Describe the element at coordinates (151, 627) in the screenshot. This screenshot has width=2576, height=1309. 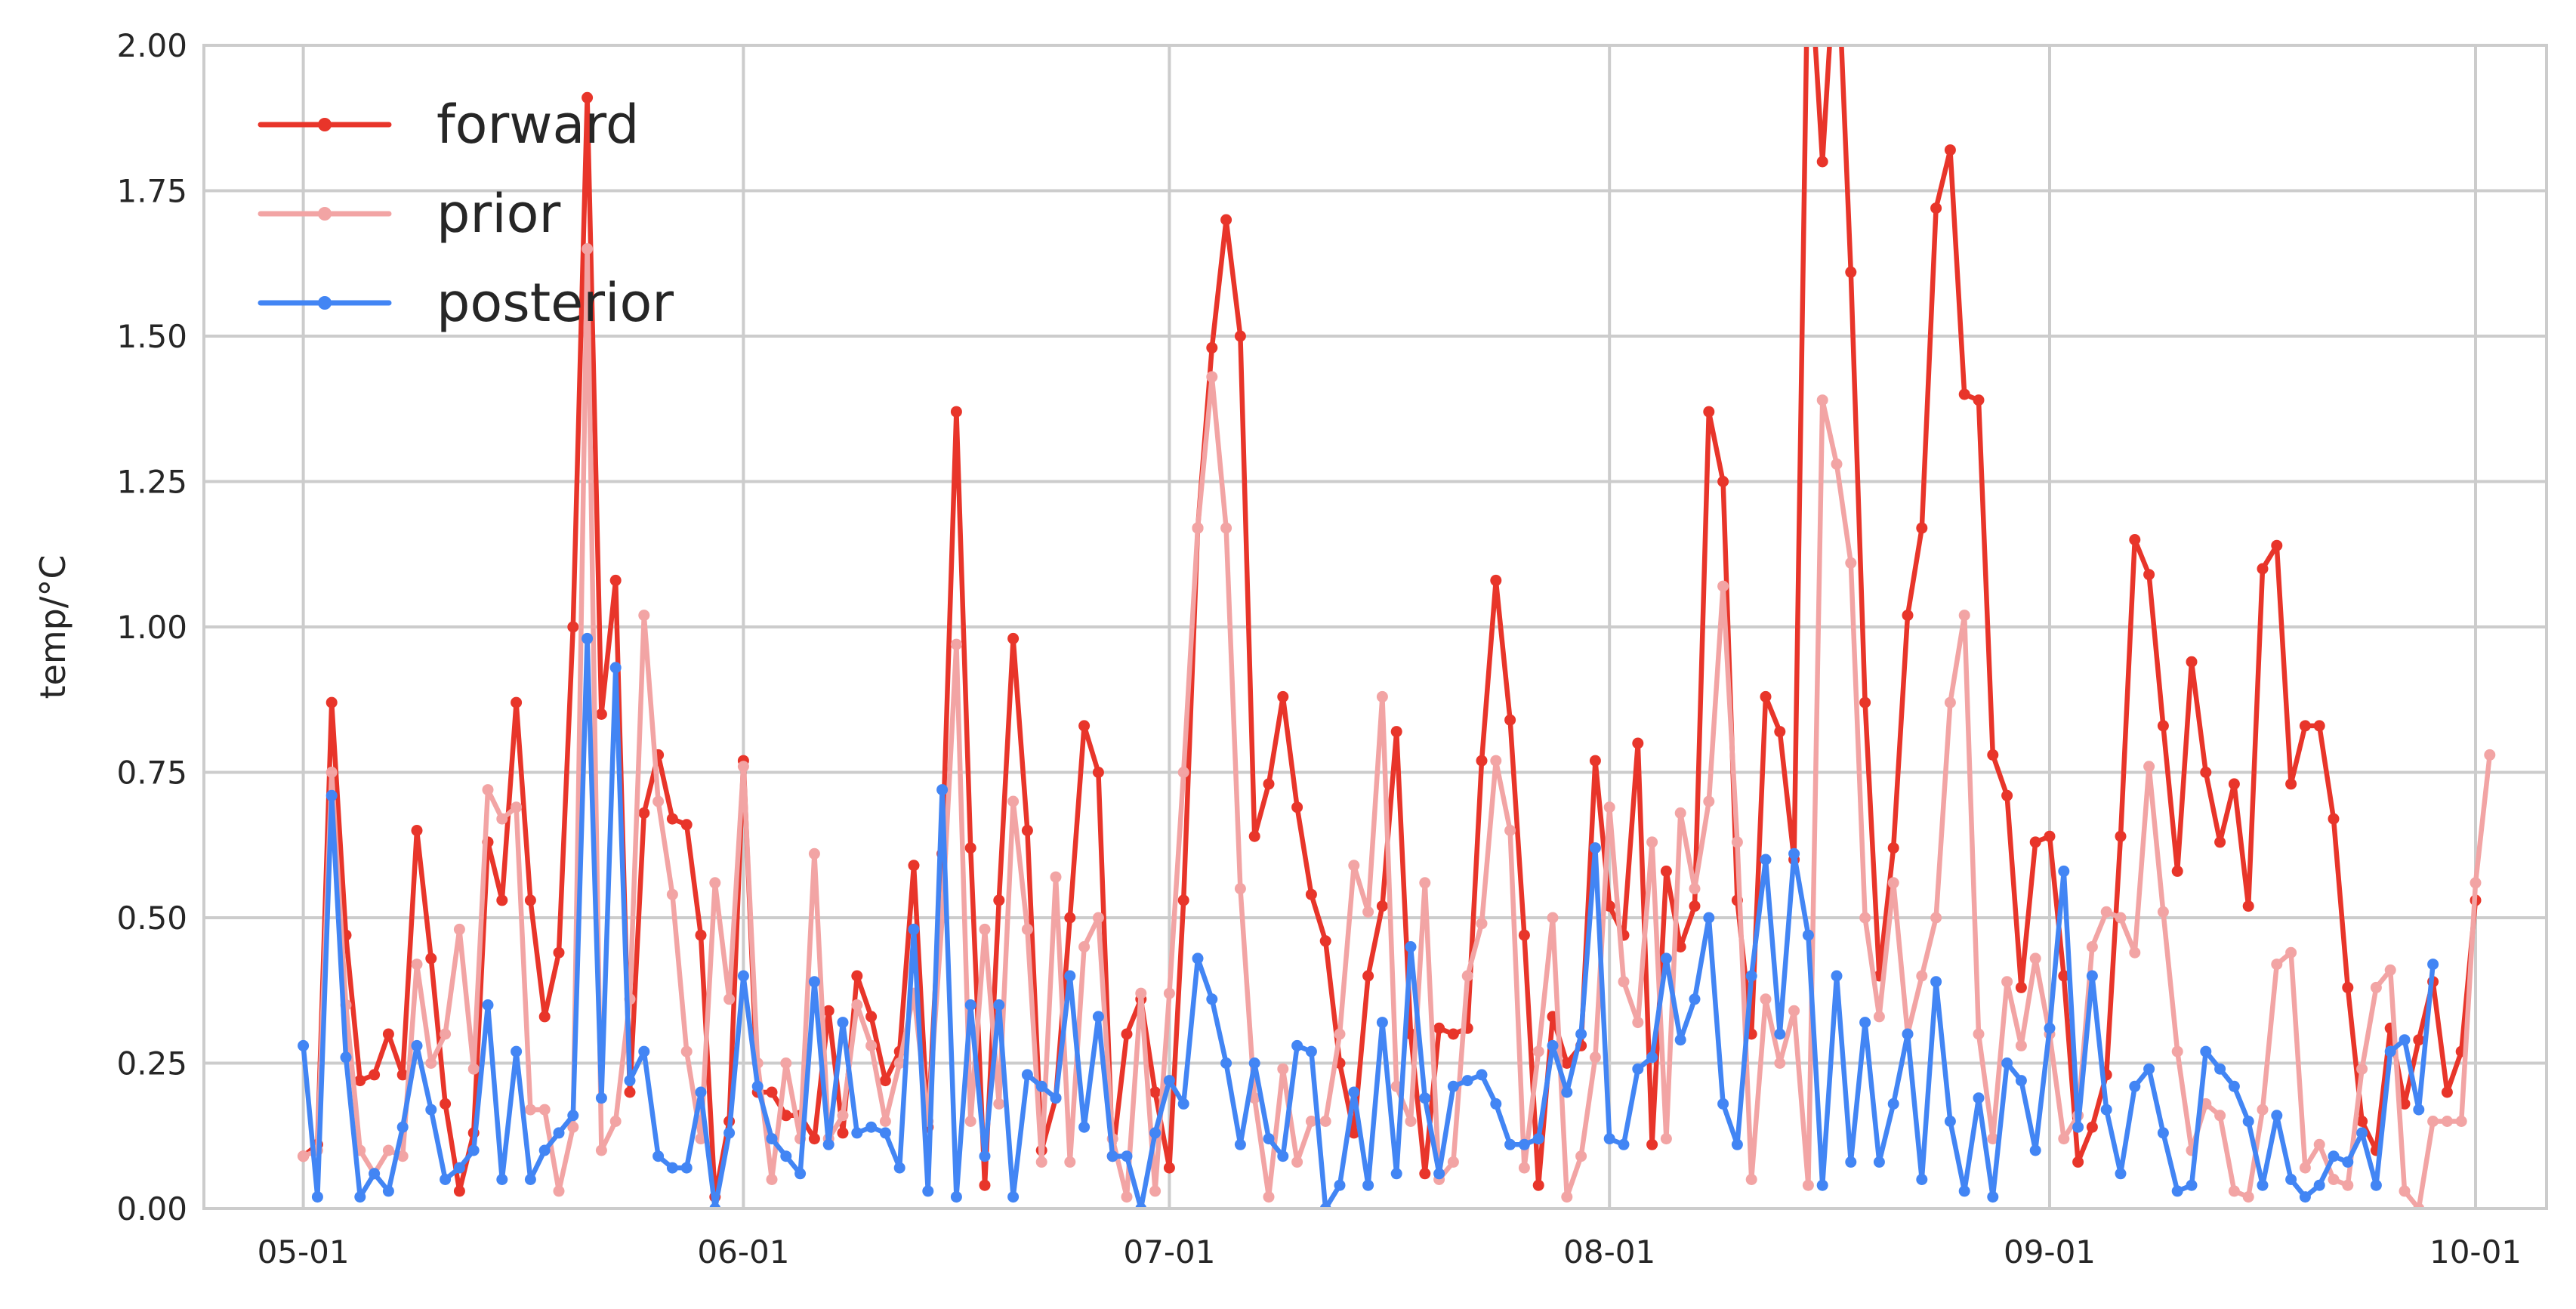
I see `y-tick-label: 1.00` at that location.